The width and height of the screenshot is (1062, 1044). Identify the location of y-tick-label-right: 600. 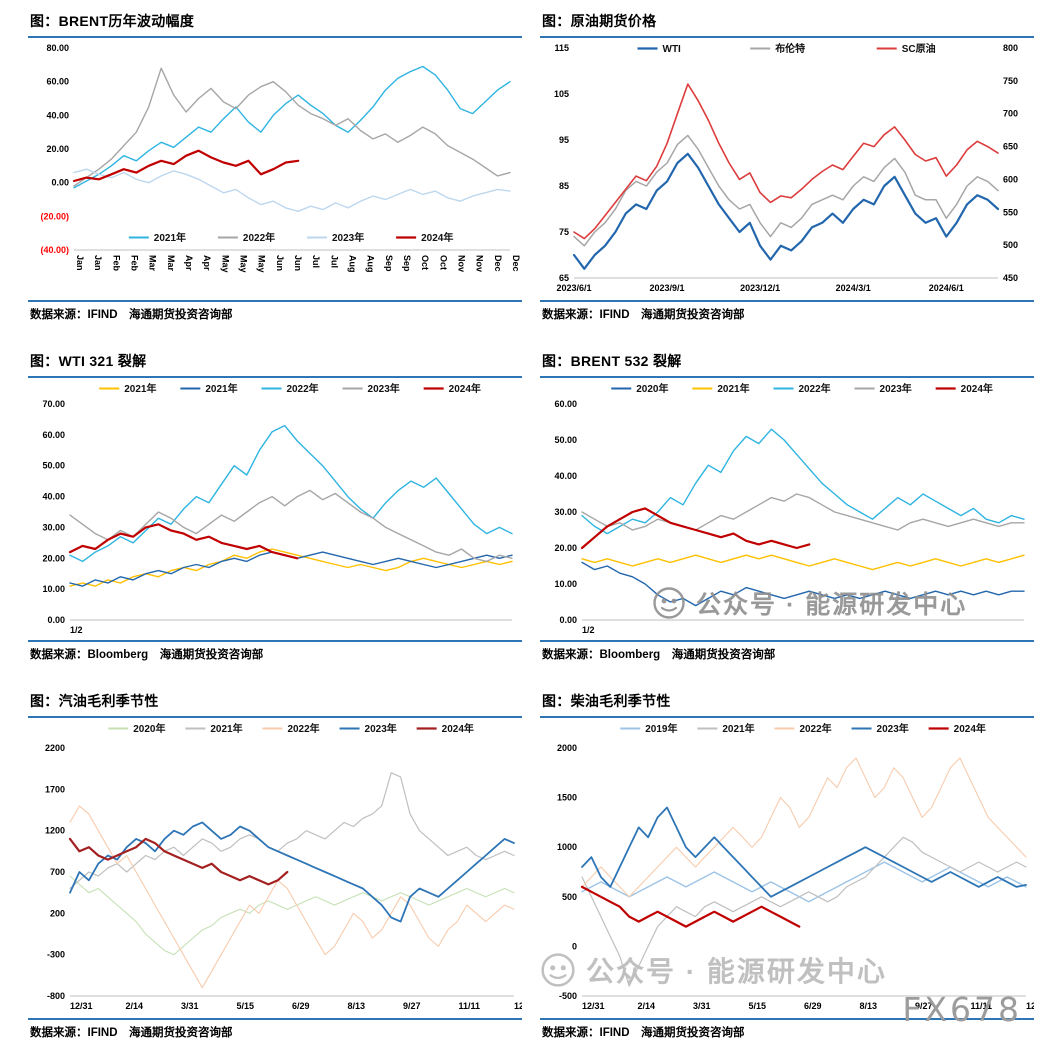
(1010, 179).